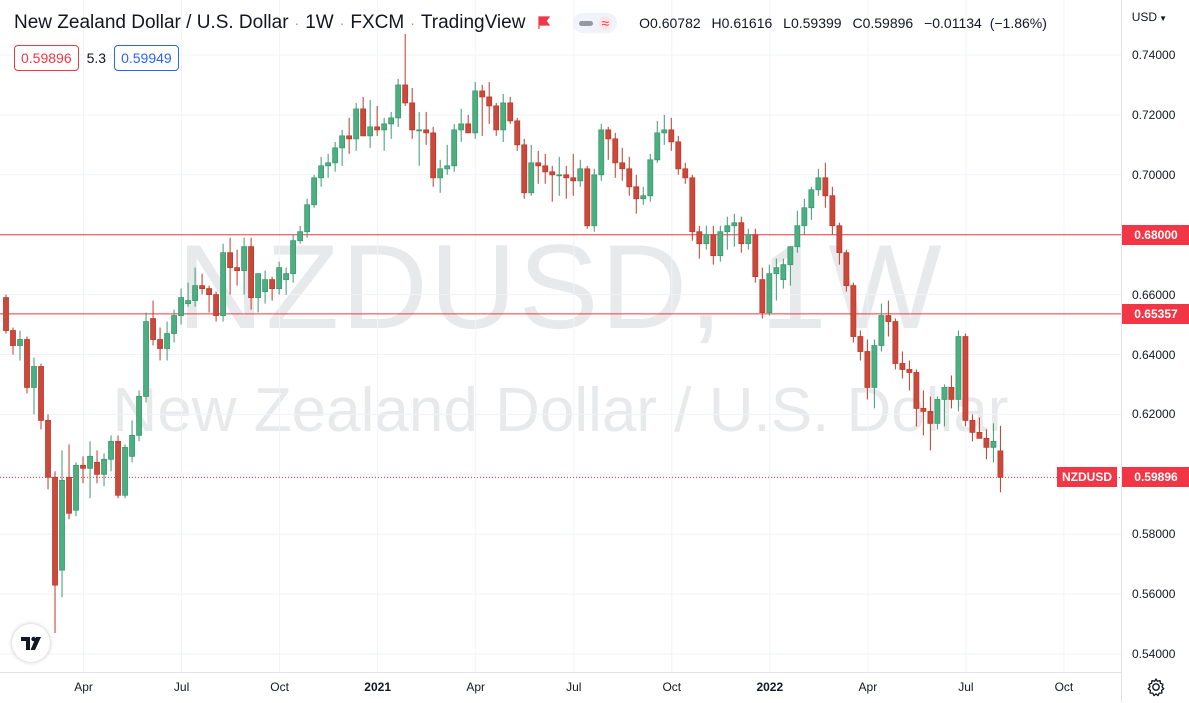 This screenshot has width=1189, height=703. I want to click on symbol-title: New Zealand Dollar / U.S. Dollar, so click(151, 22).